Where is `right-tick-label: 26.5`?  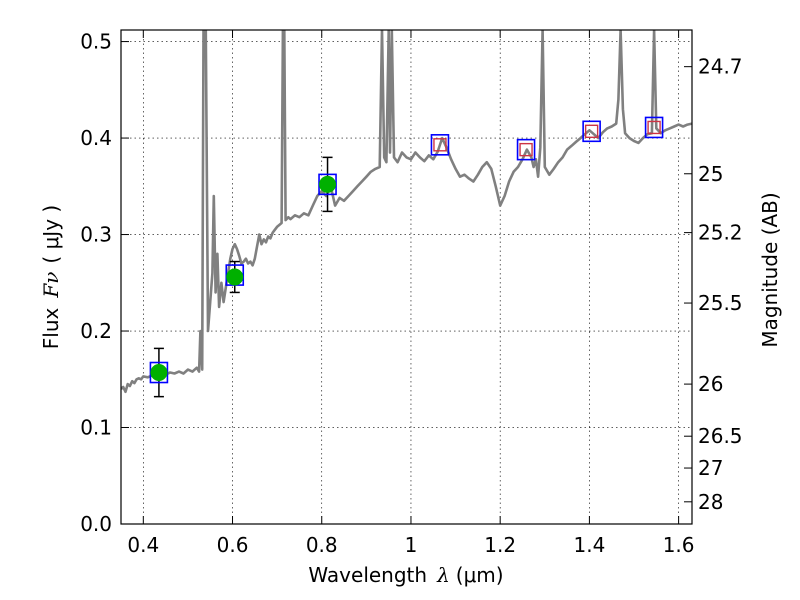
right-tick-label: 26.5 is located at coordinates (720, 436).